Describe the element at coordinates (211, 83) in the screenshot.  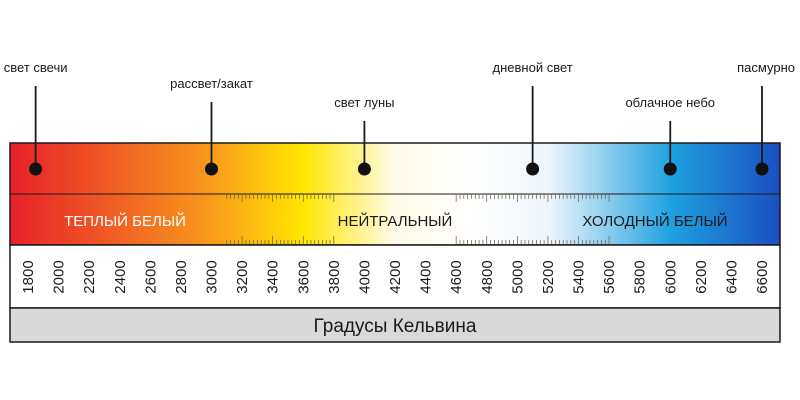
I see `marker-label: рассвет/закат` at that location.